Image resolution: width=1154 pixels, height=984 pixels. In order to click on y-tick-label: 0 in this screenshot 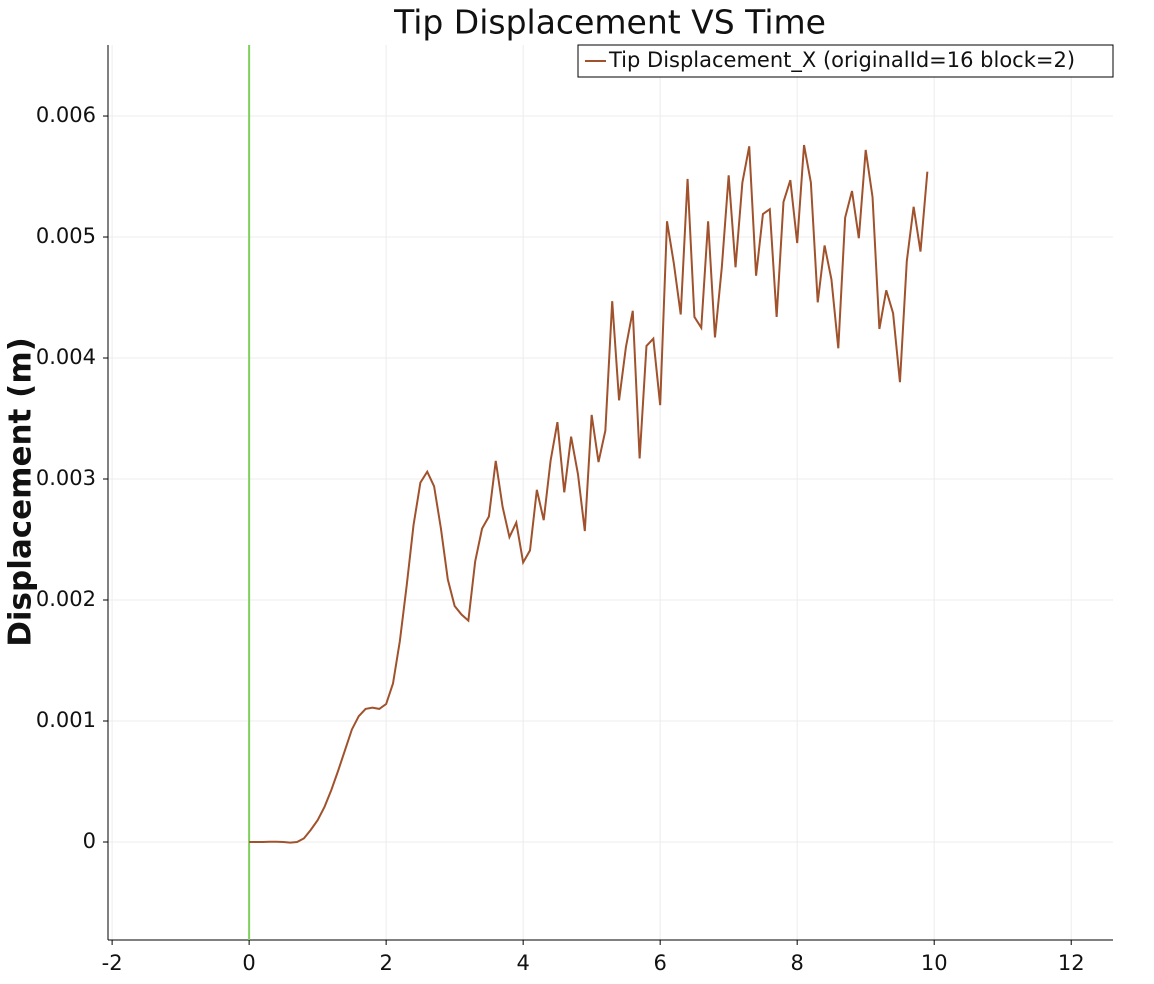, I will do `click(89, 841)`.